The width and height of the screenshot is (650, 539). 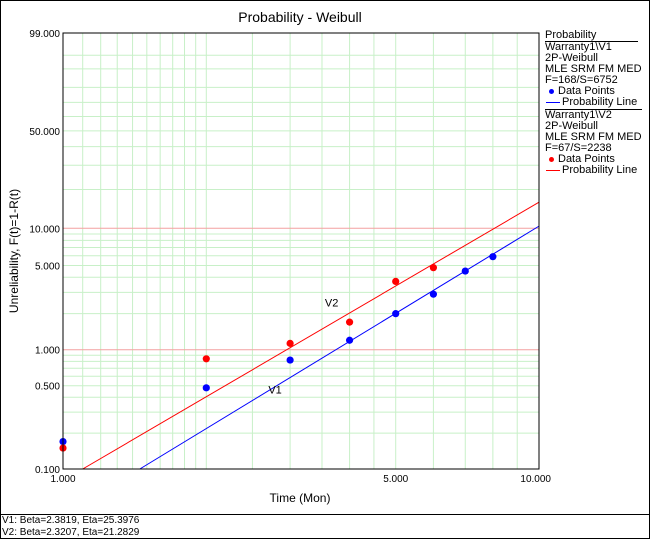 I want to click on red-dot-icon, so click(x=551, y=159).